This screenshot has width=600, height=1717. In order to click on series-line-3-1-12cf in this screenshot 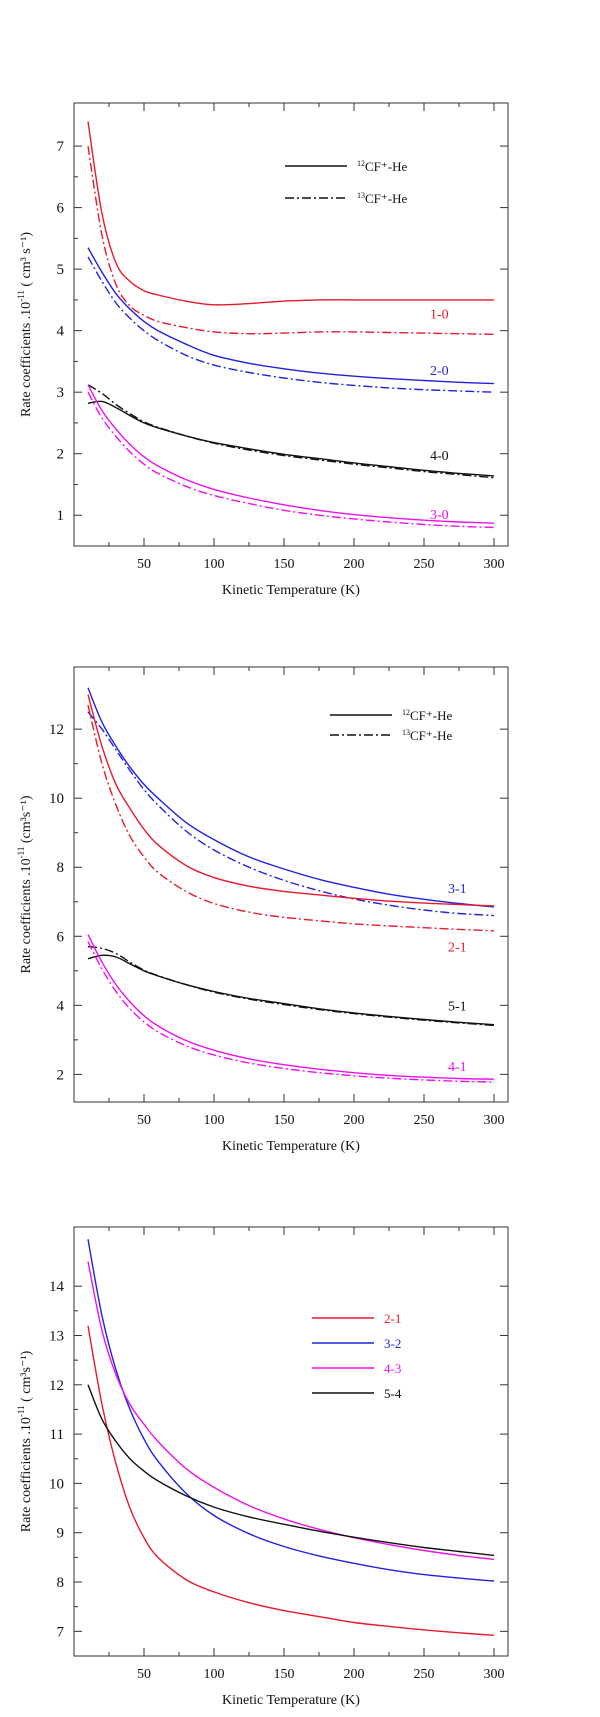, I will do `click(291, 797)`.